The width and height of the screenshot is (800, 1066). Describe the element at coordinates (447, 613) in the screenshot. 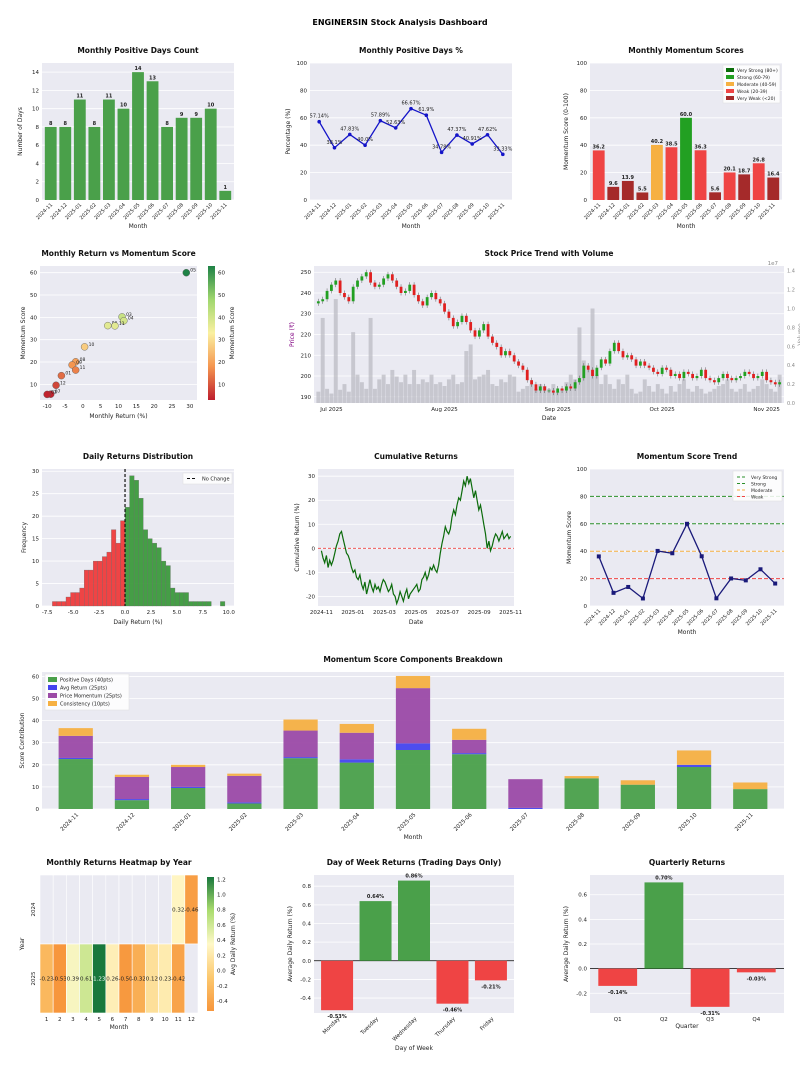

I see `cumret-xtick-label: 2025-07` at that location.